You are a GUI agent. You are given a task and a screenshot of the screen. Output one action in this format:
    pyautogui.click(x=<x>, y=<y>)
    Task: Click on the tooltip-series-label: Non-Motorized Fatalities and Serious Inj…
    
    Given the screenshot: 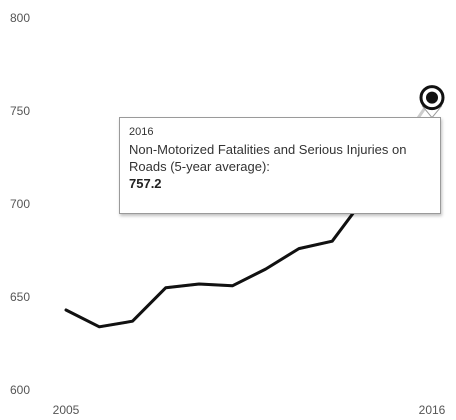 What is the action you would take?
    pyautogui.click(x=268, y=158)
    